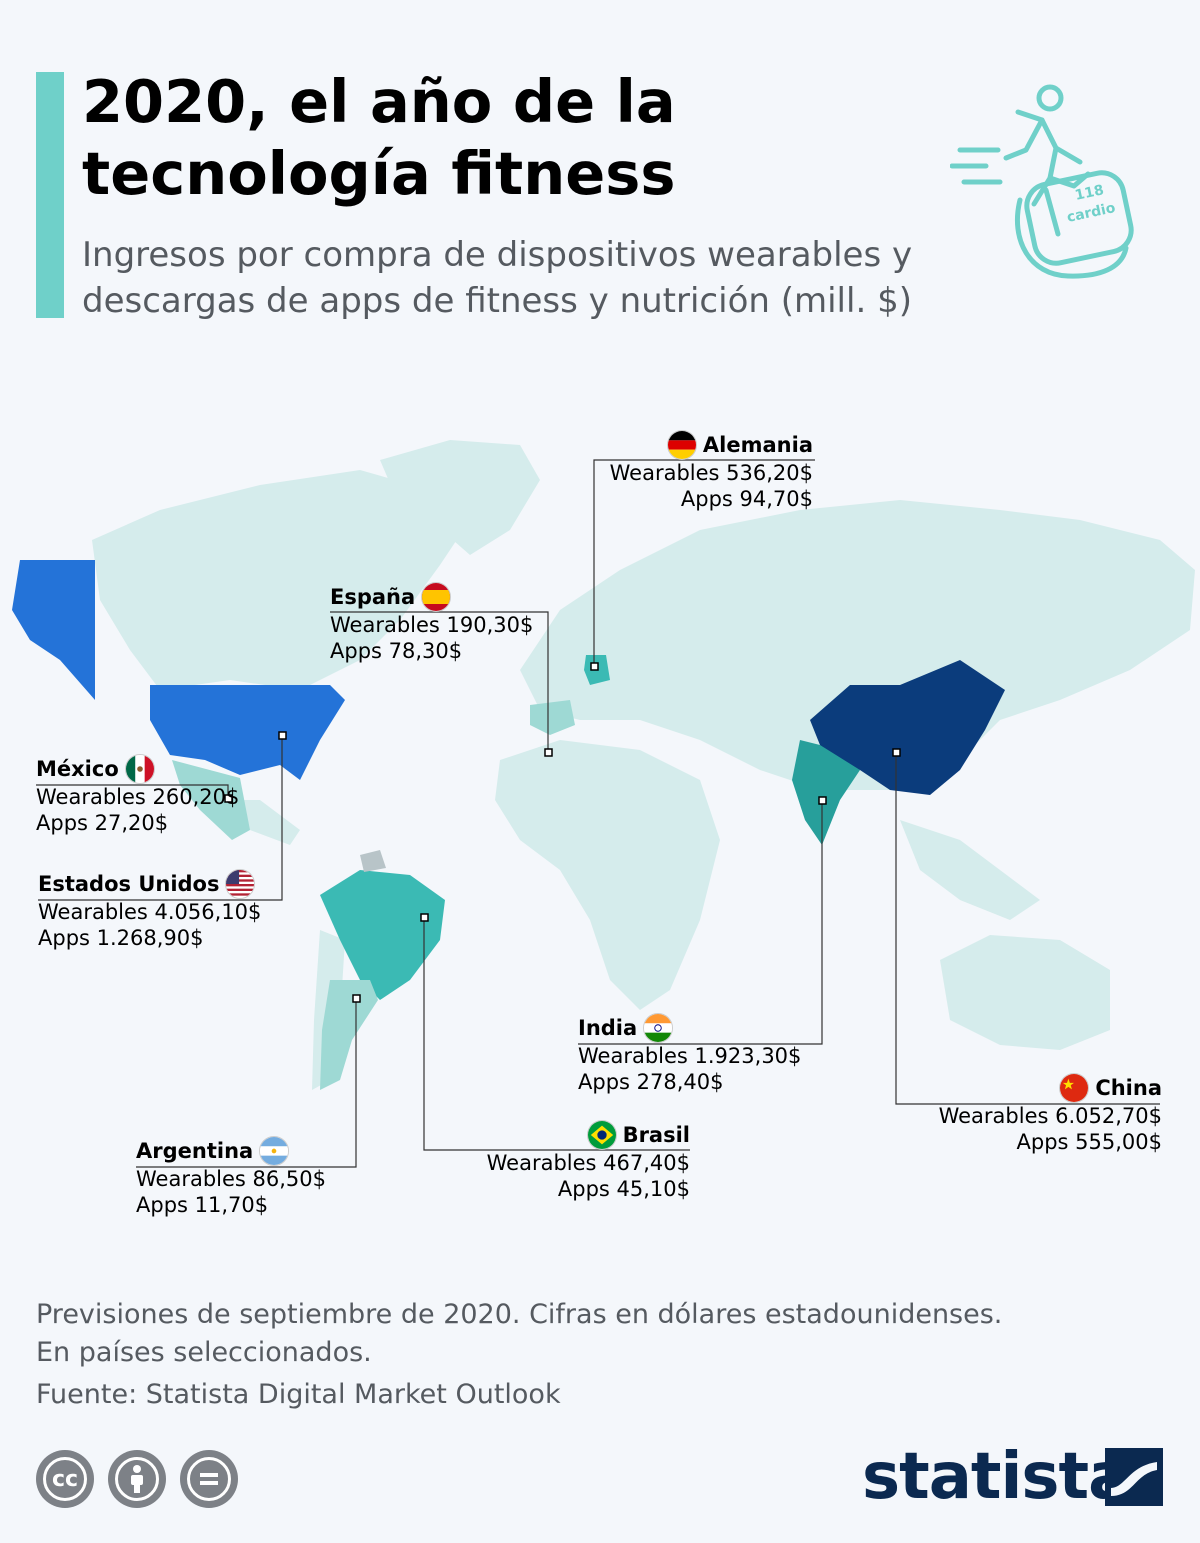 The width and height of the screenshot is (1200, 1543). What do you see at coordinates (373, 861) in the screenshot?
I see `land-guyanas` at bounding box center [373, 861].